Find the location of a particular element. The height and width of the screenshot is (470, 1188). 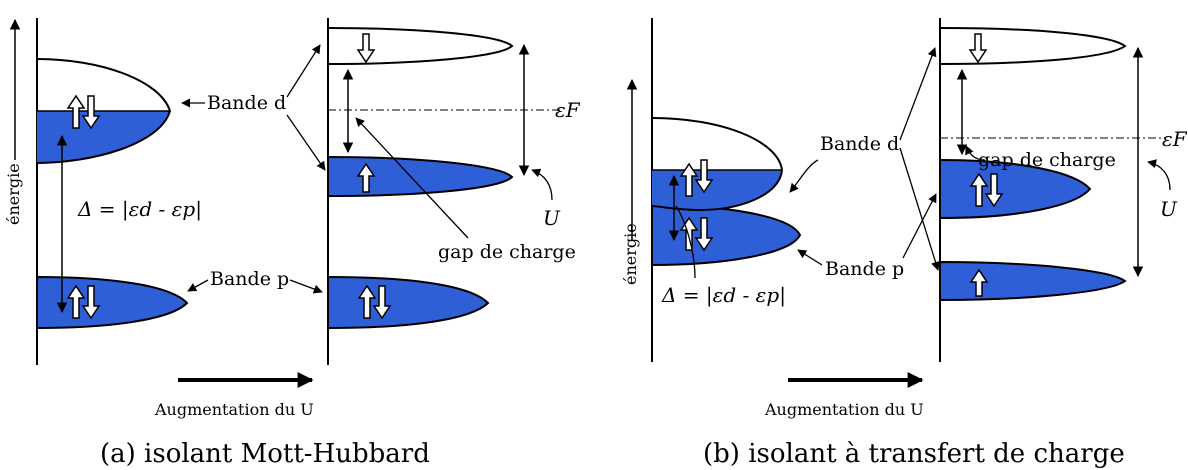

caption-a: (a) isolant Mott-Hubbard is located at coordinates (265, 454).